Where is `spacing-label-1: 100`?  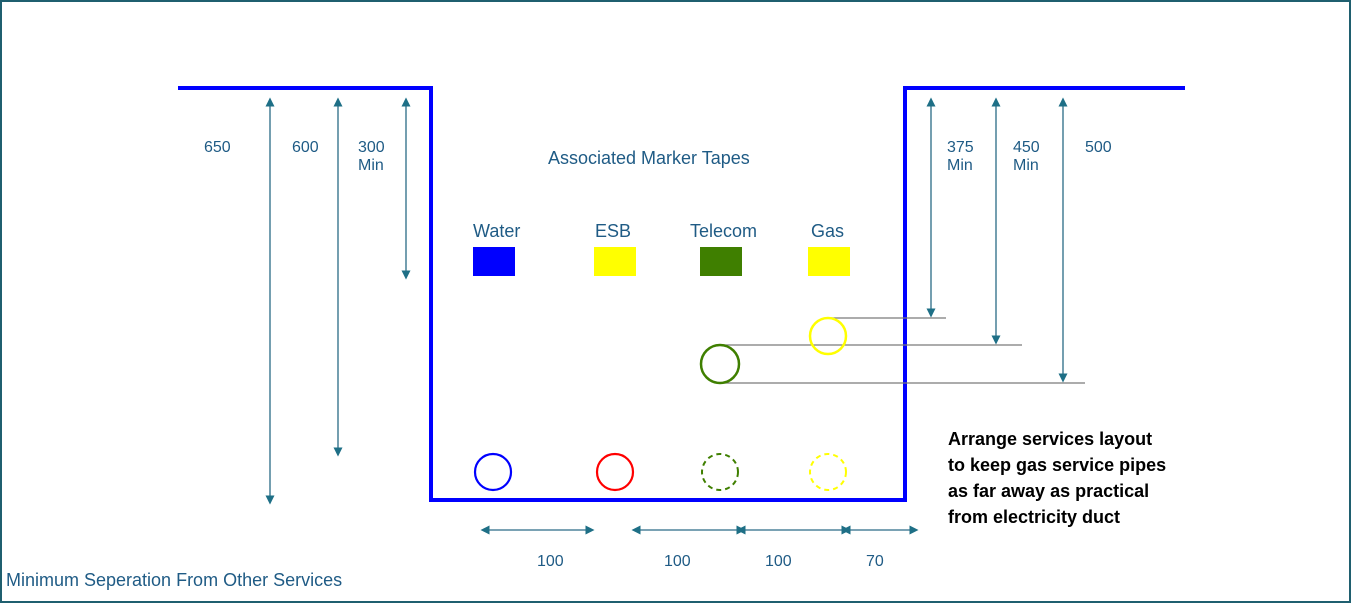 spacing-label-1: 100 is located at coordinates (550, 561).